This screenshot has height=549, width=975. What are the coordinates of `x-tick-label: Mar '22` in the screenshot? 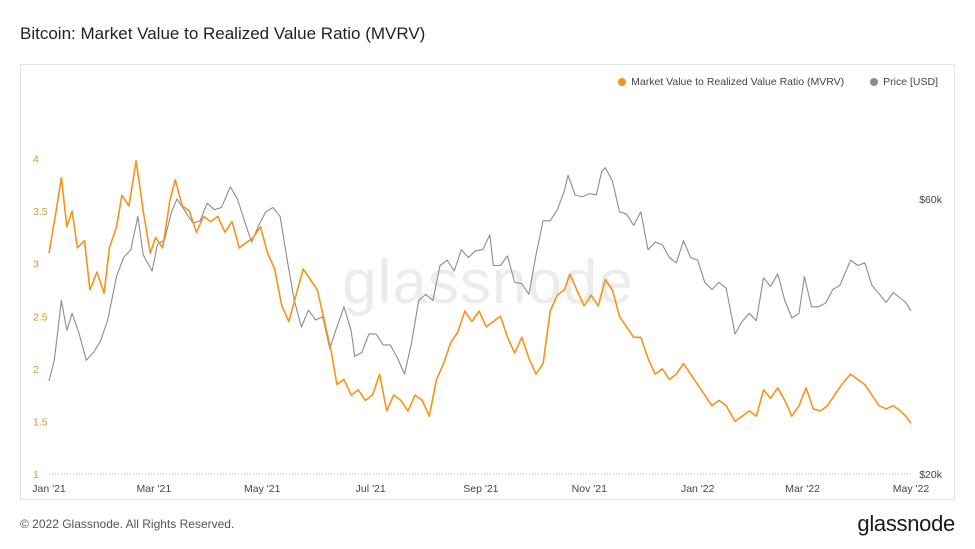 It's located at (802, 489).